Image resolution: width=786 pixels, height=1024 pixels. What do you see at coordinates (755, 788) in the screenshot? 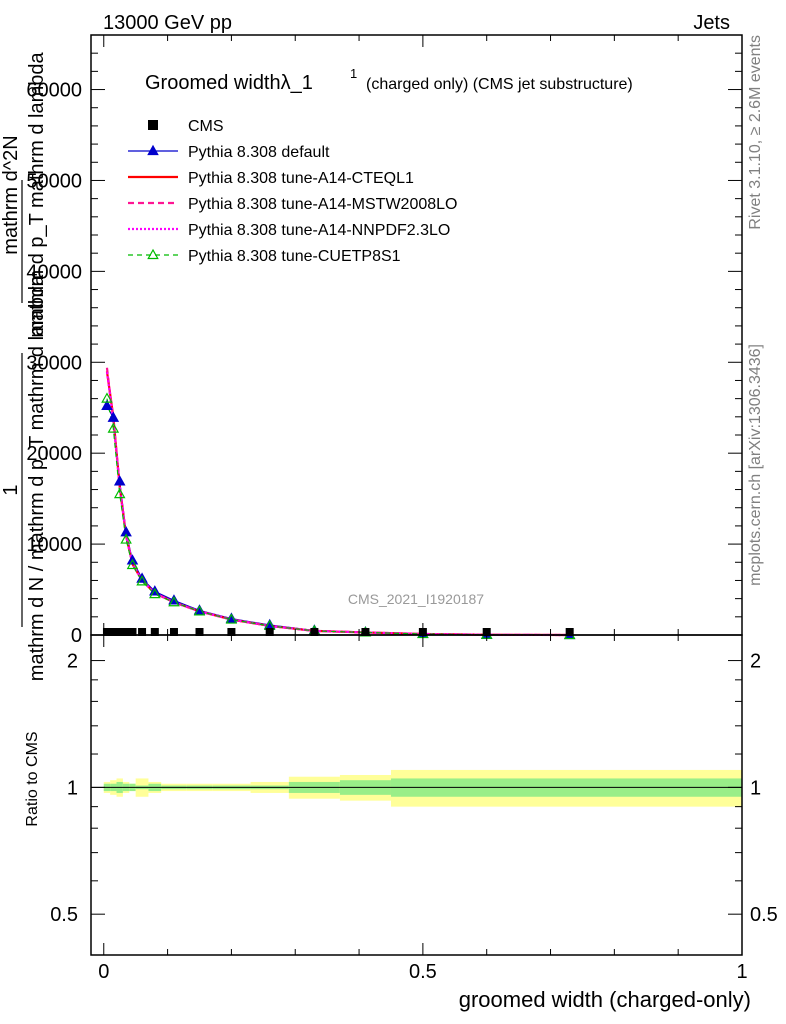
I see `ratio-y-tick-label-right: 1` at bounding box center [755, 788].